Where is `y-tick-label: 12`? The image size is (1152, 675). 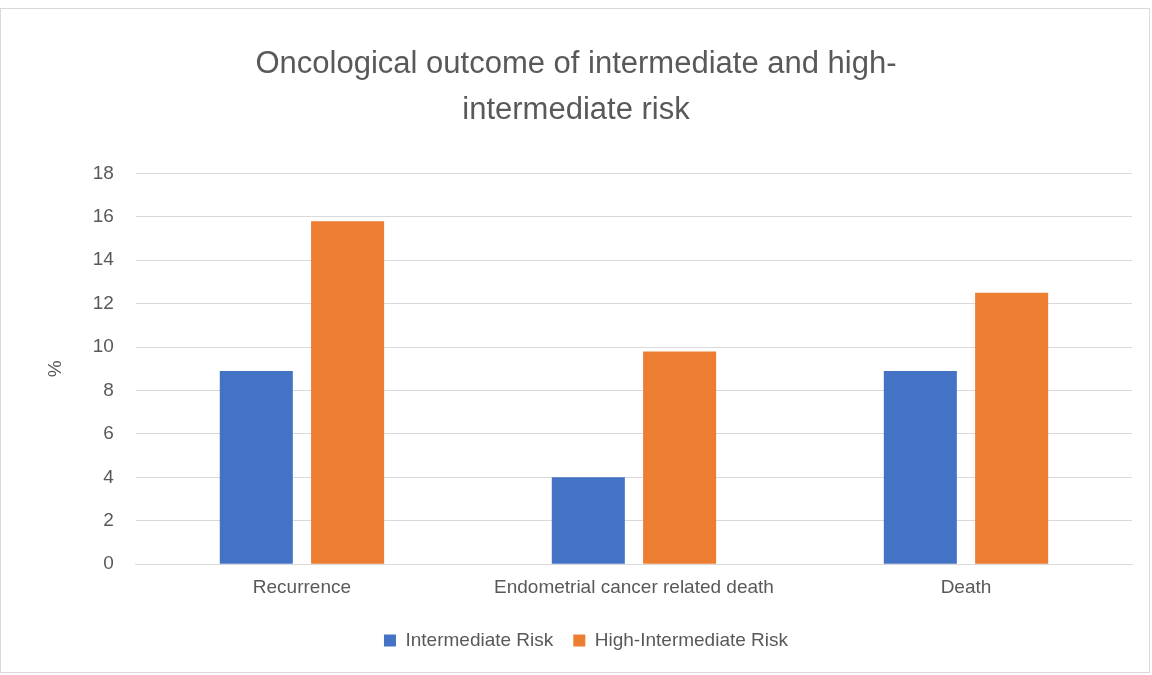 y-tick-label: 12 is located at coordinates (103, 302).